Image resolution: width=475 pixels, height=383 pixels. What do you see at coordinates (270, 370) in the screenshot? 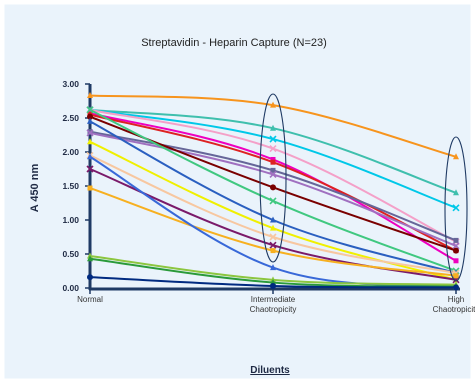
I see `x-axis-label: Diluents` at bounding box center [270, 370].